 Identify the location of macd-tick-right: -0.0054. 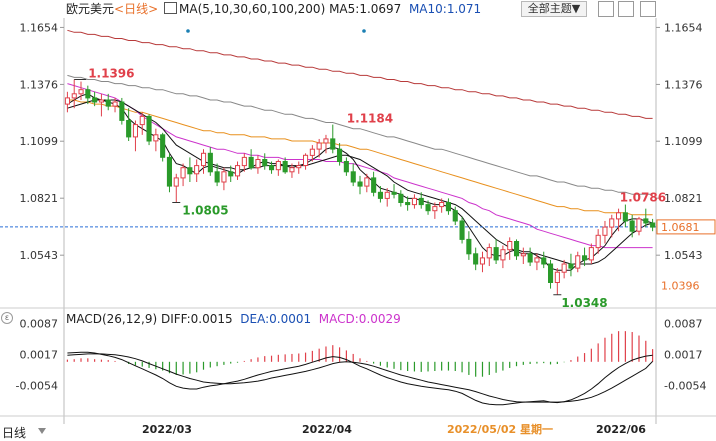
(685, 385).